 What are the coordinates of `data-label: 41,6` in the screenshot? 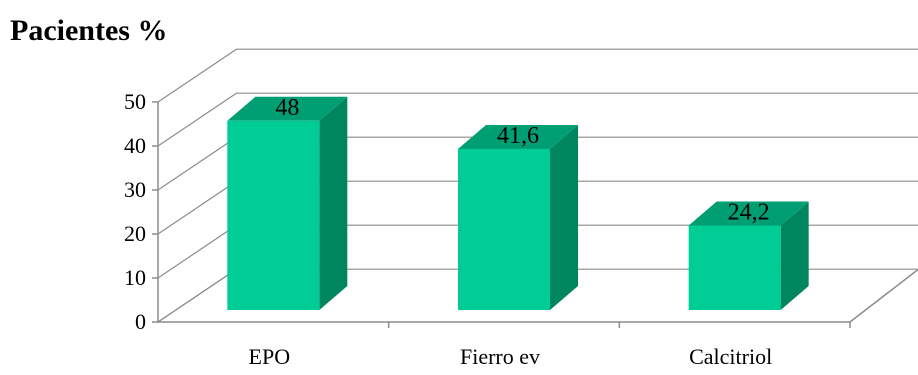 It's located at (518, 136).